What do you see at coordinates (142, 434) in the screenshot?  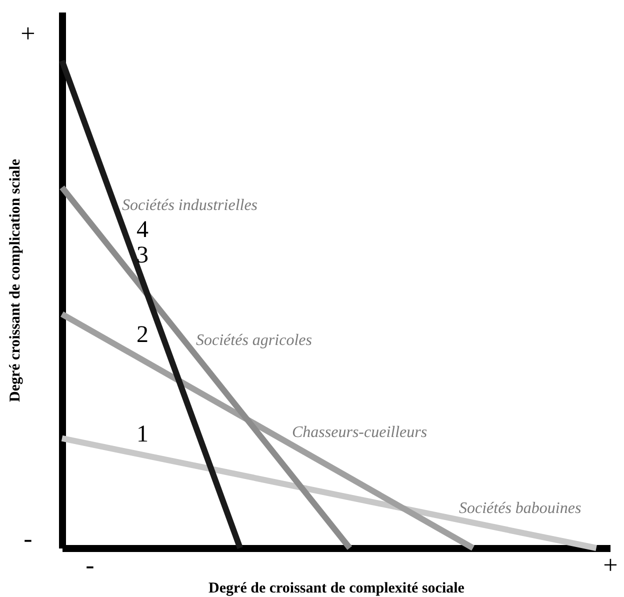 I see `series-label: 1` at bounding box center [142, 434].